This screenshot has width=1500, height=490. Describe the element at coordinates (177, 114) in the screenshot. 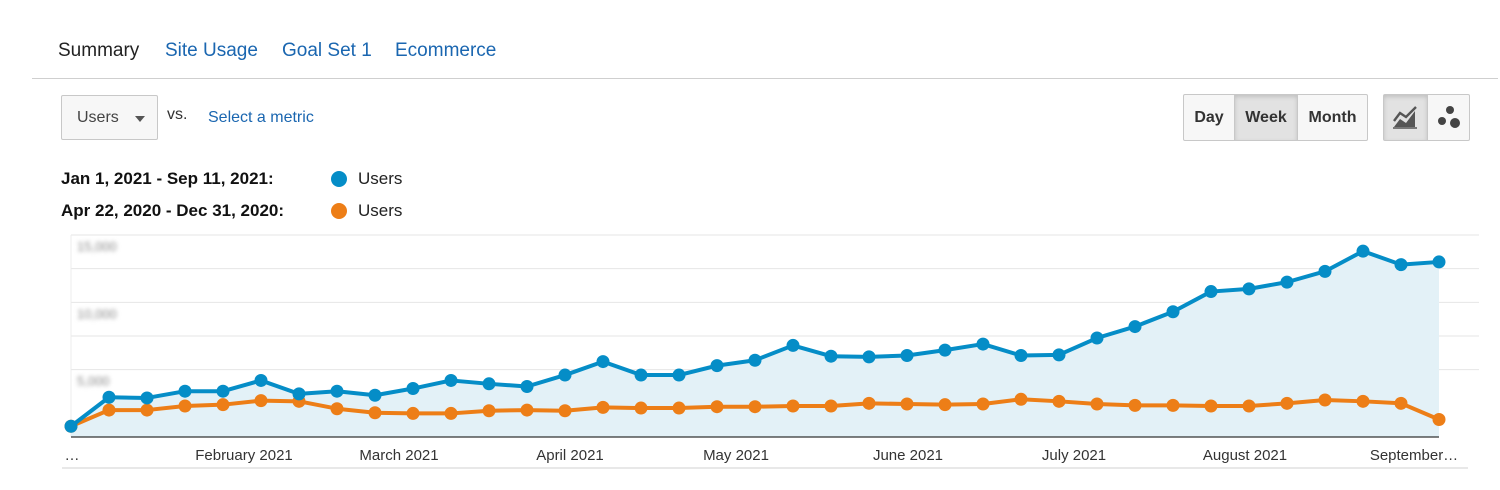

I see `vs-label: vs.` at that location.